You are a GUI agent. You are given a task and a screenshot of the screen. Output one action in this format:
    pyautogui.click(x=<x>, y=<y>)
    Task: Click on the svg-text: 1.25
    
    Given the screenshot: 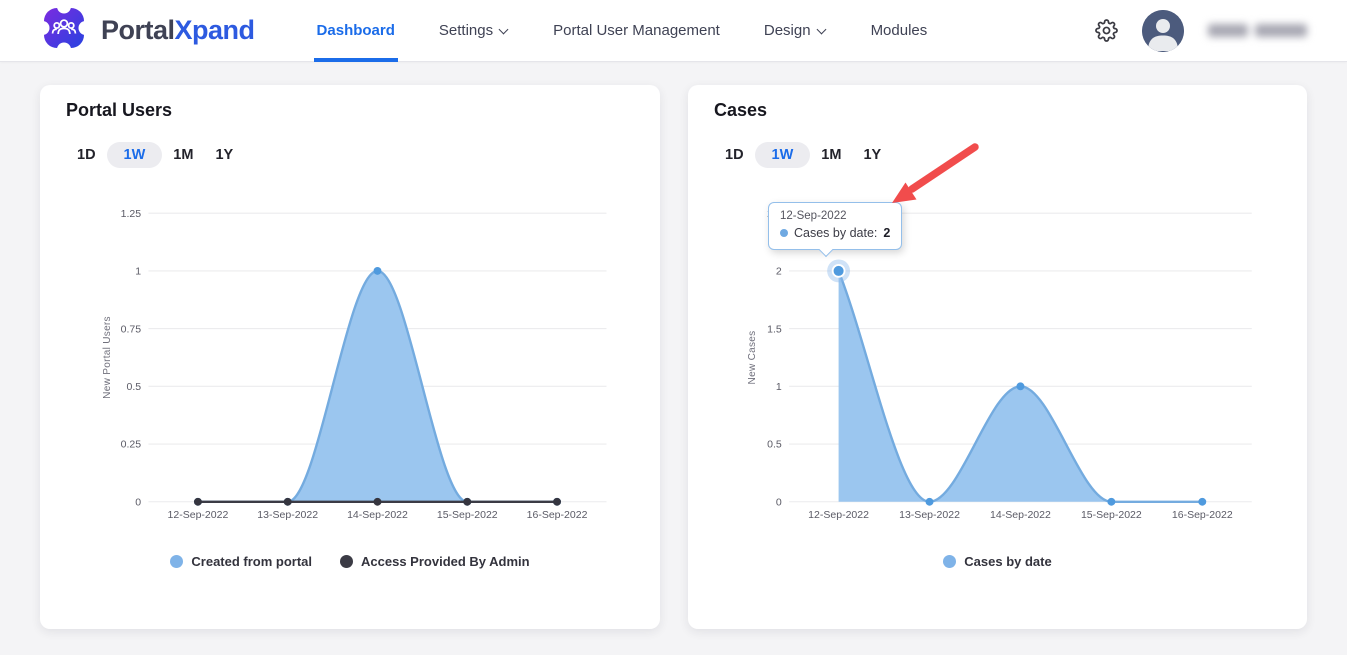 What is the action you would take?
    pyautogui.click(x=131, y=214)
    